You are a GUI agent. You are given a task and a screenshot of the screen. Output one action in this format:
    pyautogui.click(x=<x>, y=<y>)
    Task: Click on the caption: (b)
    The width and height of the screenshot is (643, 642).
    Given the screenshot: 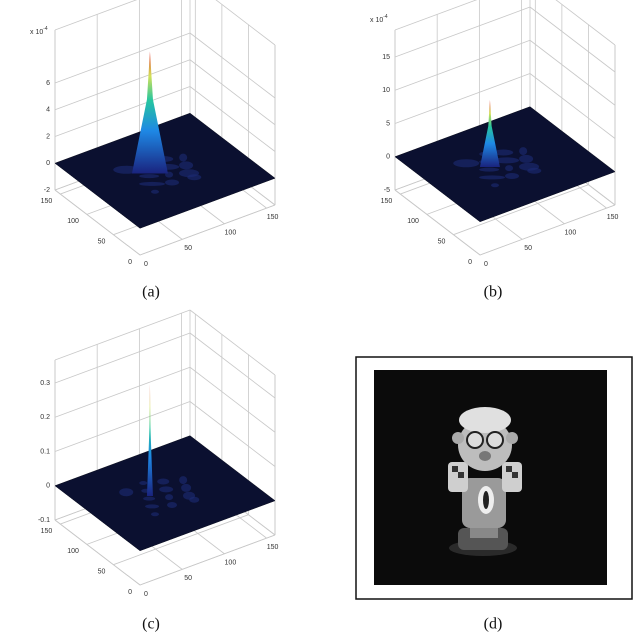 What is the action you would take?
    pyautogui.click(x=493, y=292)
    